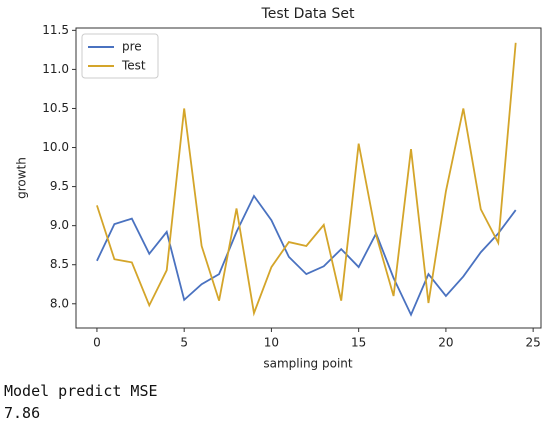 This screenshot has width=550, height=428. I want to click on legend-label: pre, so click(132, 47).